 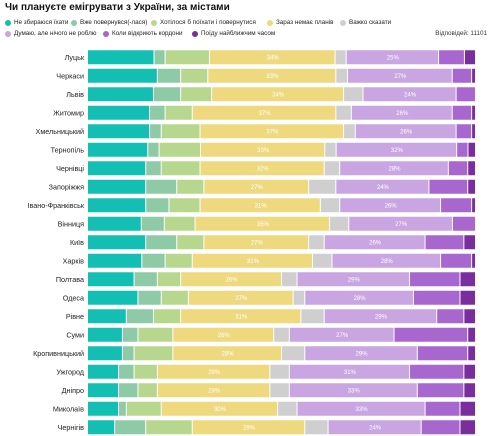 I want to click on legend-label: Поїду найближчим часом, so click(x=238, y=33).